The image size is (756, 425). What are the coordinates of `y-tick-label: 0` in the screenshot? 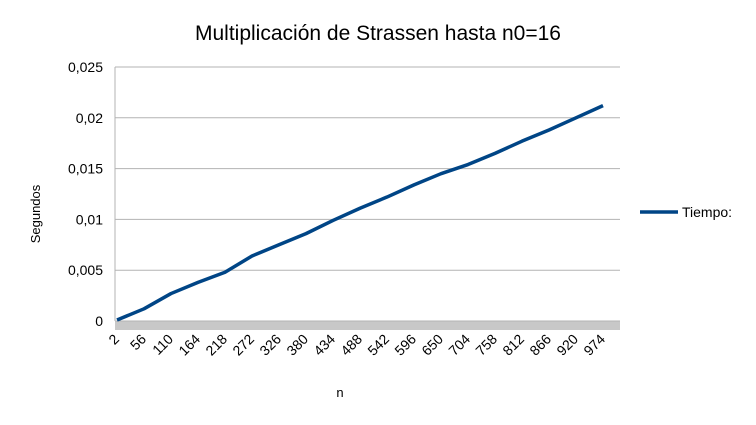 It's located at (99, 321).